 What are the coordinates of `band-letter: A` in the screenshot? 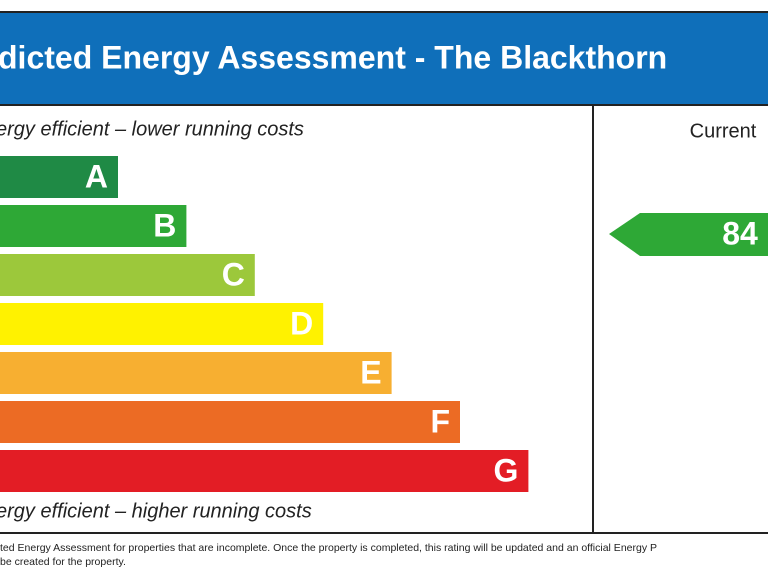 It's located at (96, 176).